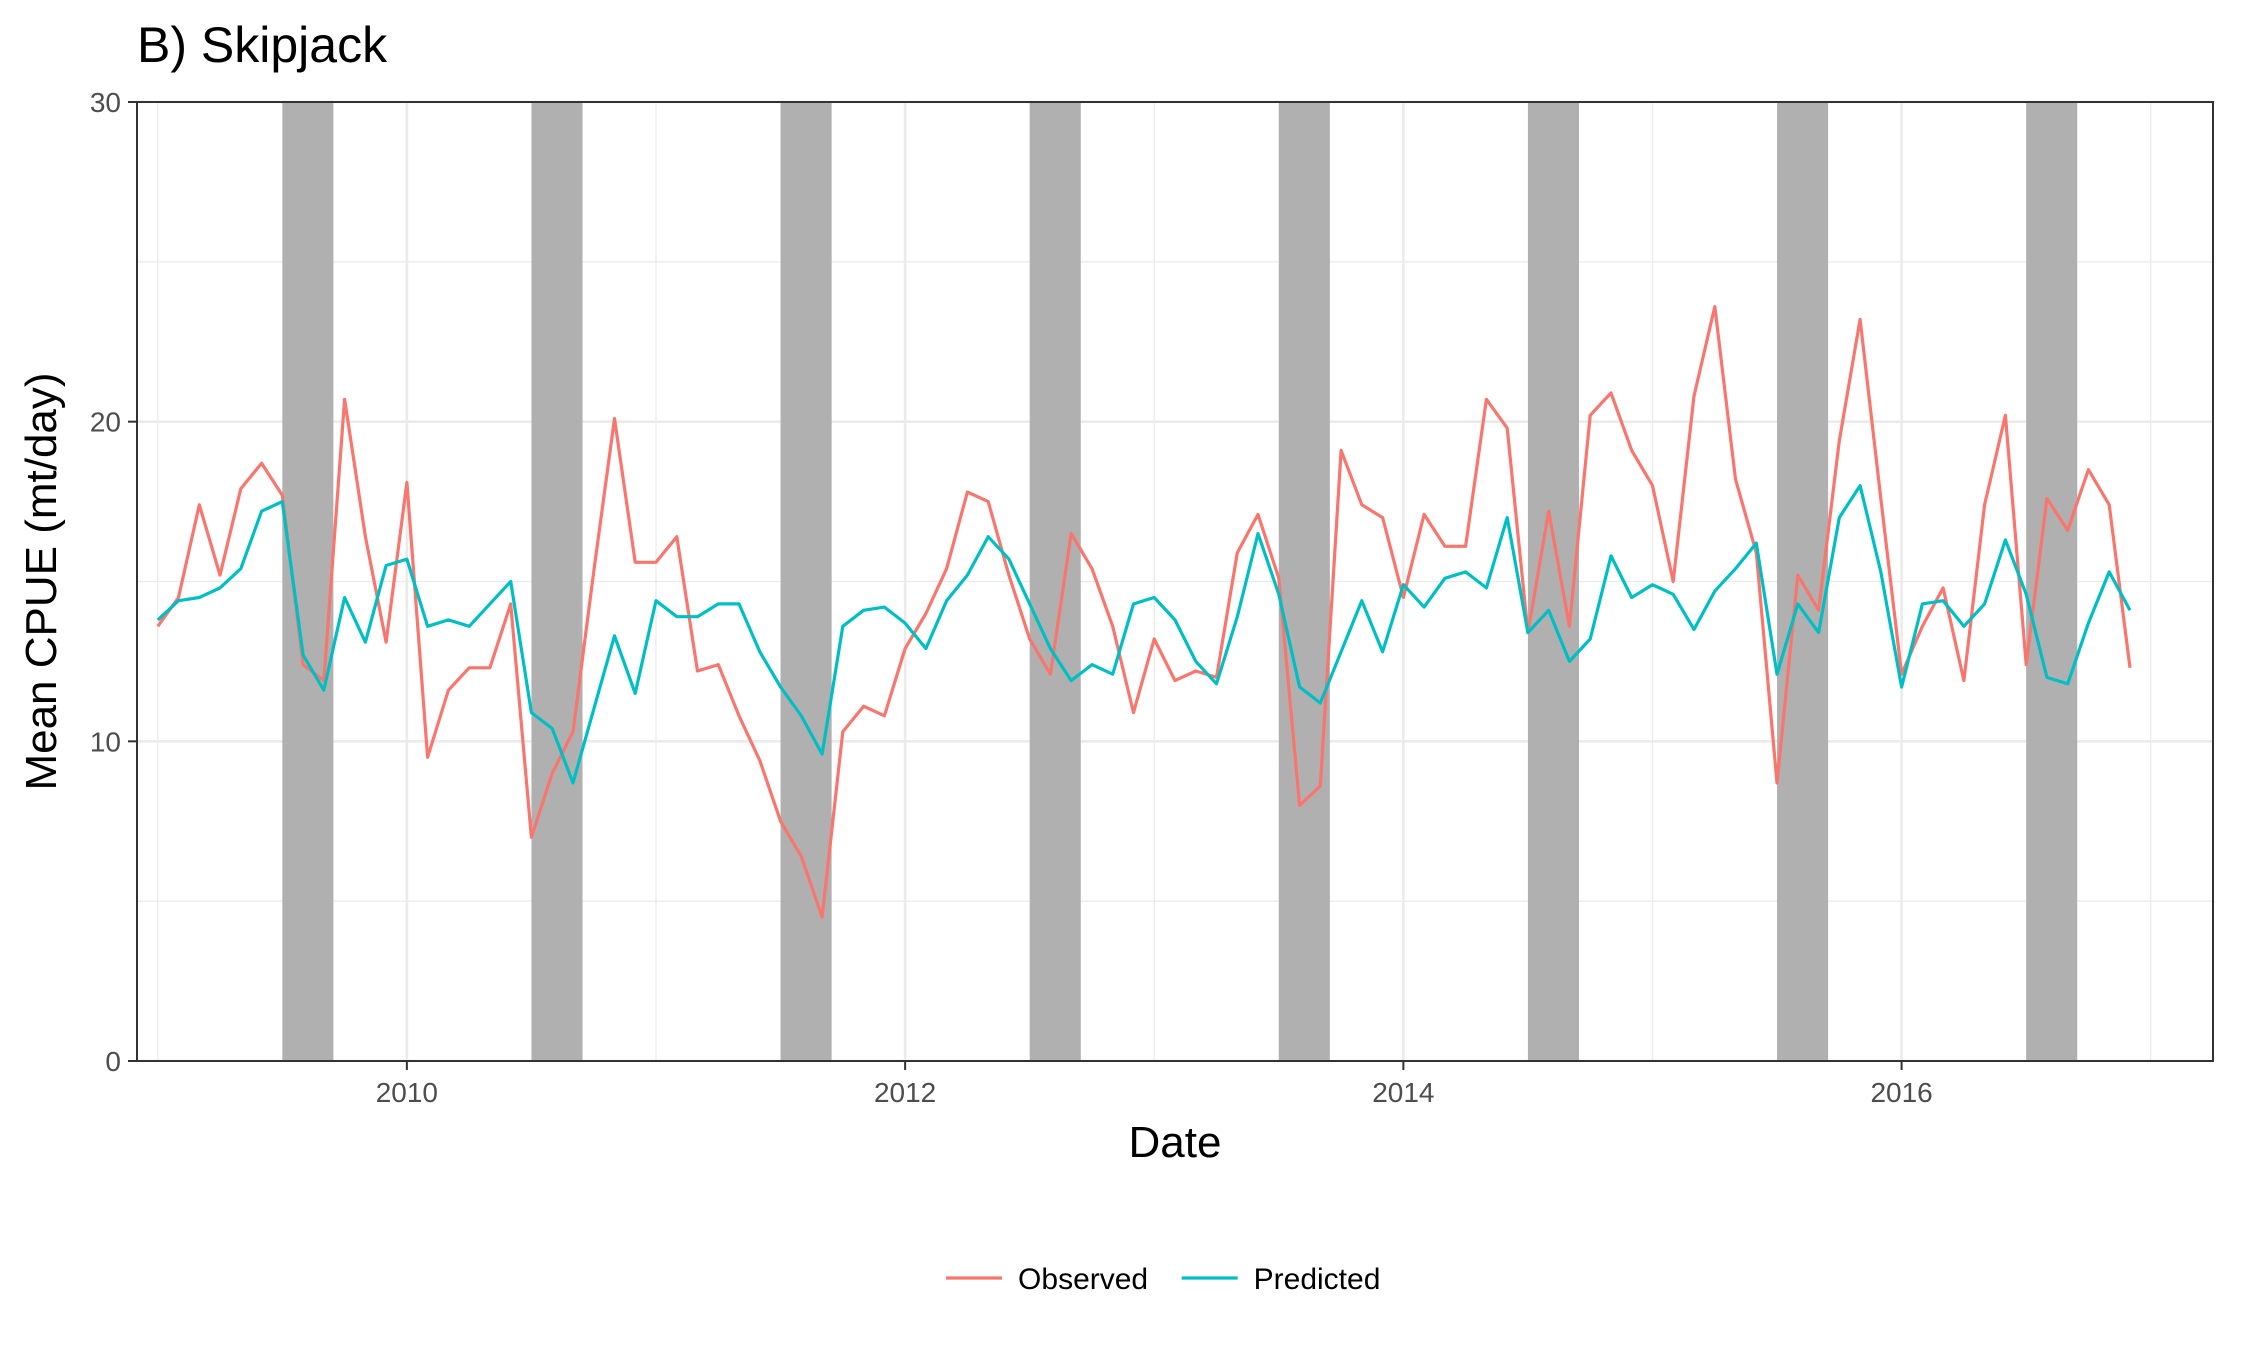 The image size is (2250, 1350). What do you see at coordinates (262, 45) in the screenshot?
I see `chart-title: B) Skipjack` at bounding box center [262, 45].